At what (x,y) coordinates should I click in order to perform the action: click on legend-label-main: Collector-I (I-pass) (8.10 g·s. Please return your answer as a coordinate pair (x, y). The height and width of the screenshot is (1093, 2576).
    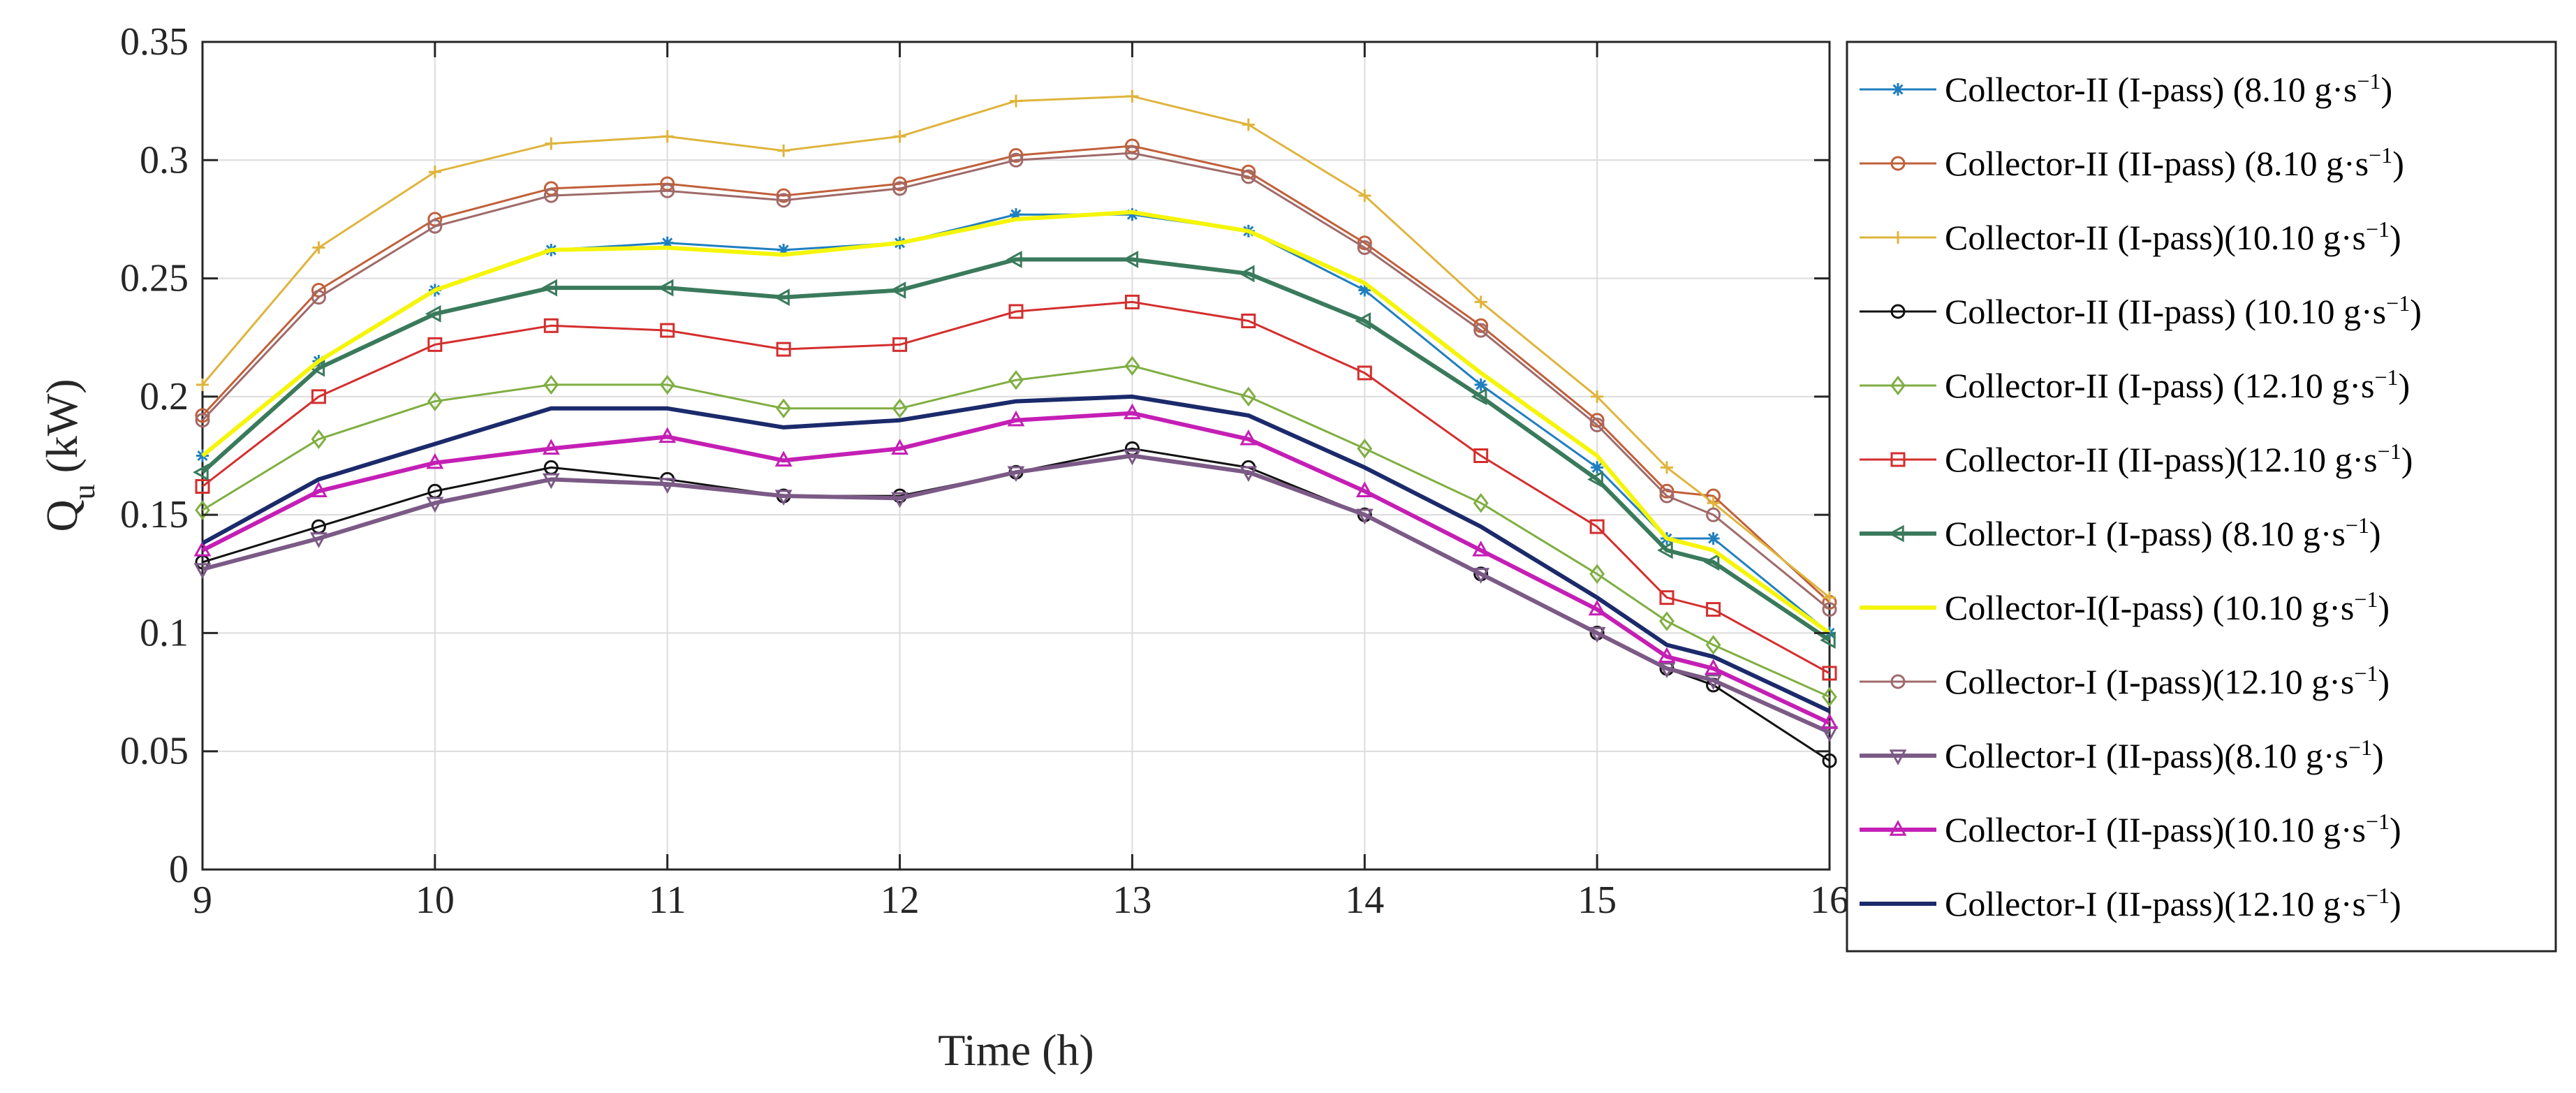
    Looking at the image, I should click on (2145, 533).